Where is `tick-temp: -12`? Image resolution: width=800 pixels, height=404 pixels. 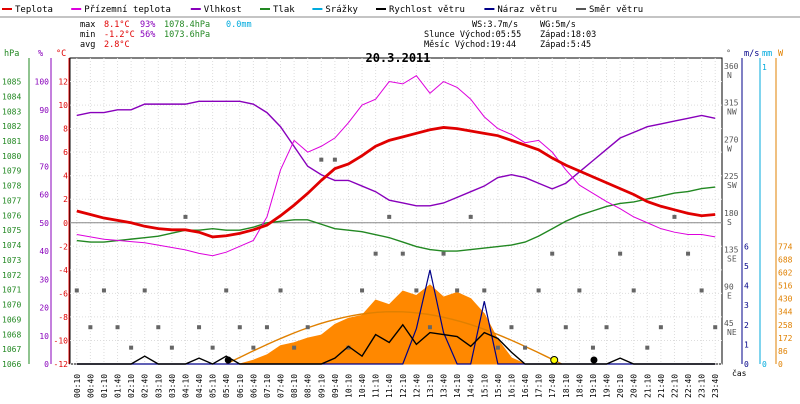 tick-temp: -12 is located at coordinates (61, 364).